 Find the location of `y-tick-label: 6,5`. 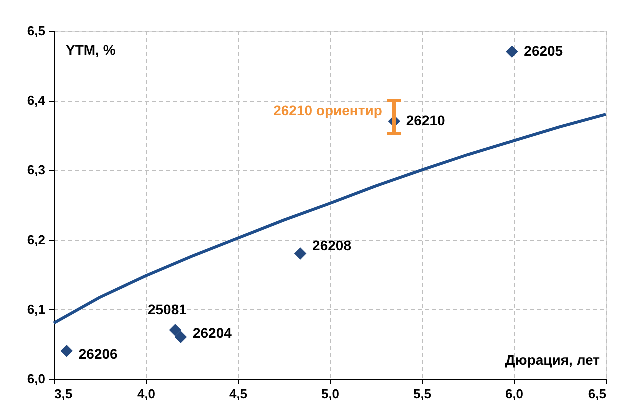

y-tick-label: 6,5 is located at coordinates (36, 31).